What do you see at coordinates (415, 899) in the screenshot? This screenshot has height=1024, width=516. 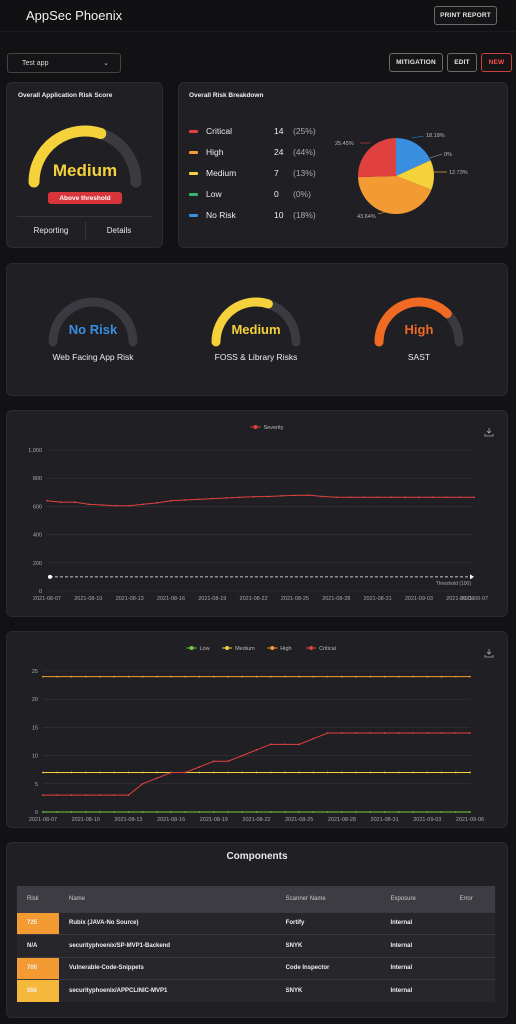 I see `col-exposure: Exposure` at bounding box center [415, 899].